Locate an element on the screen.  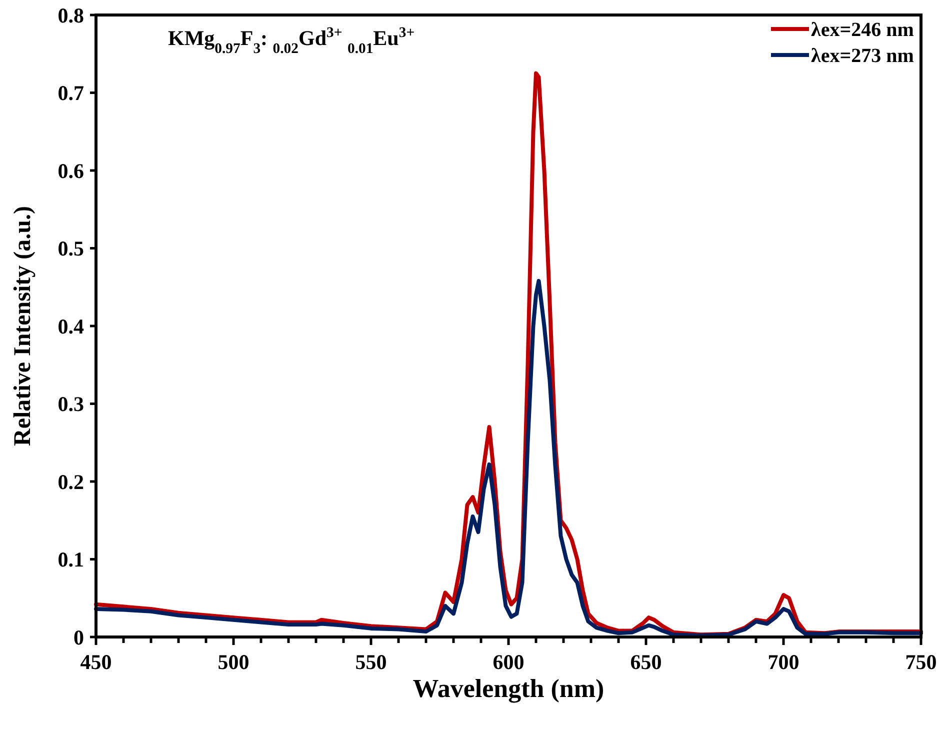
y-tick-label: 0.2 is located at coordinates (71, 482).